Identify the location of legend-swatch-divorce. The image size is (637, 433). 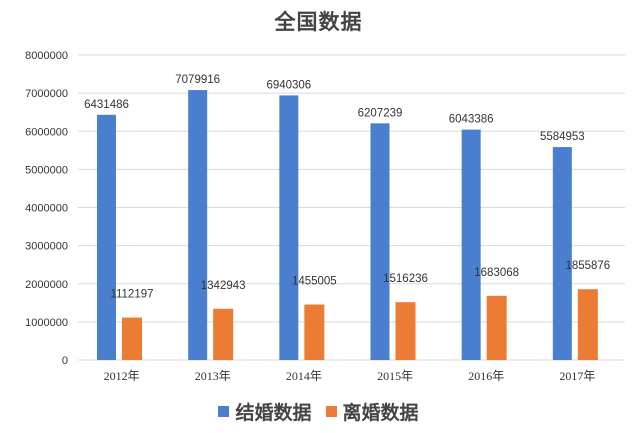
(331, 411).